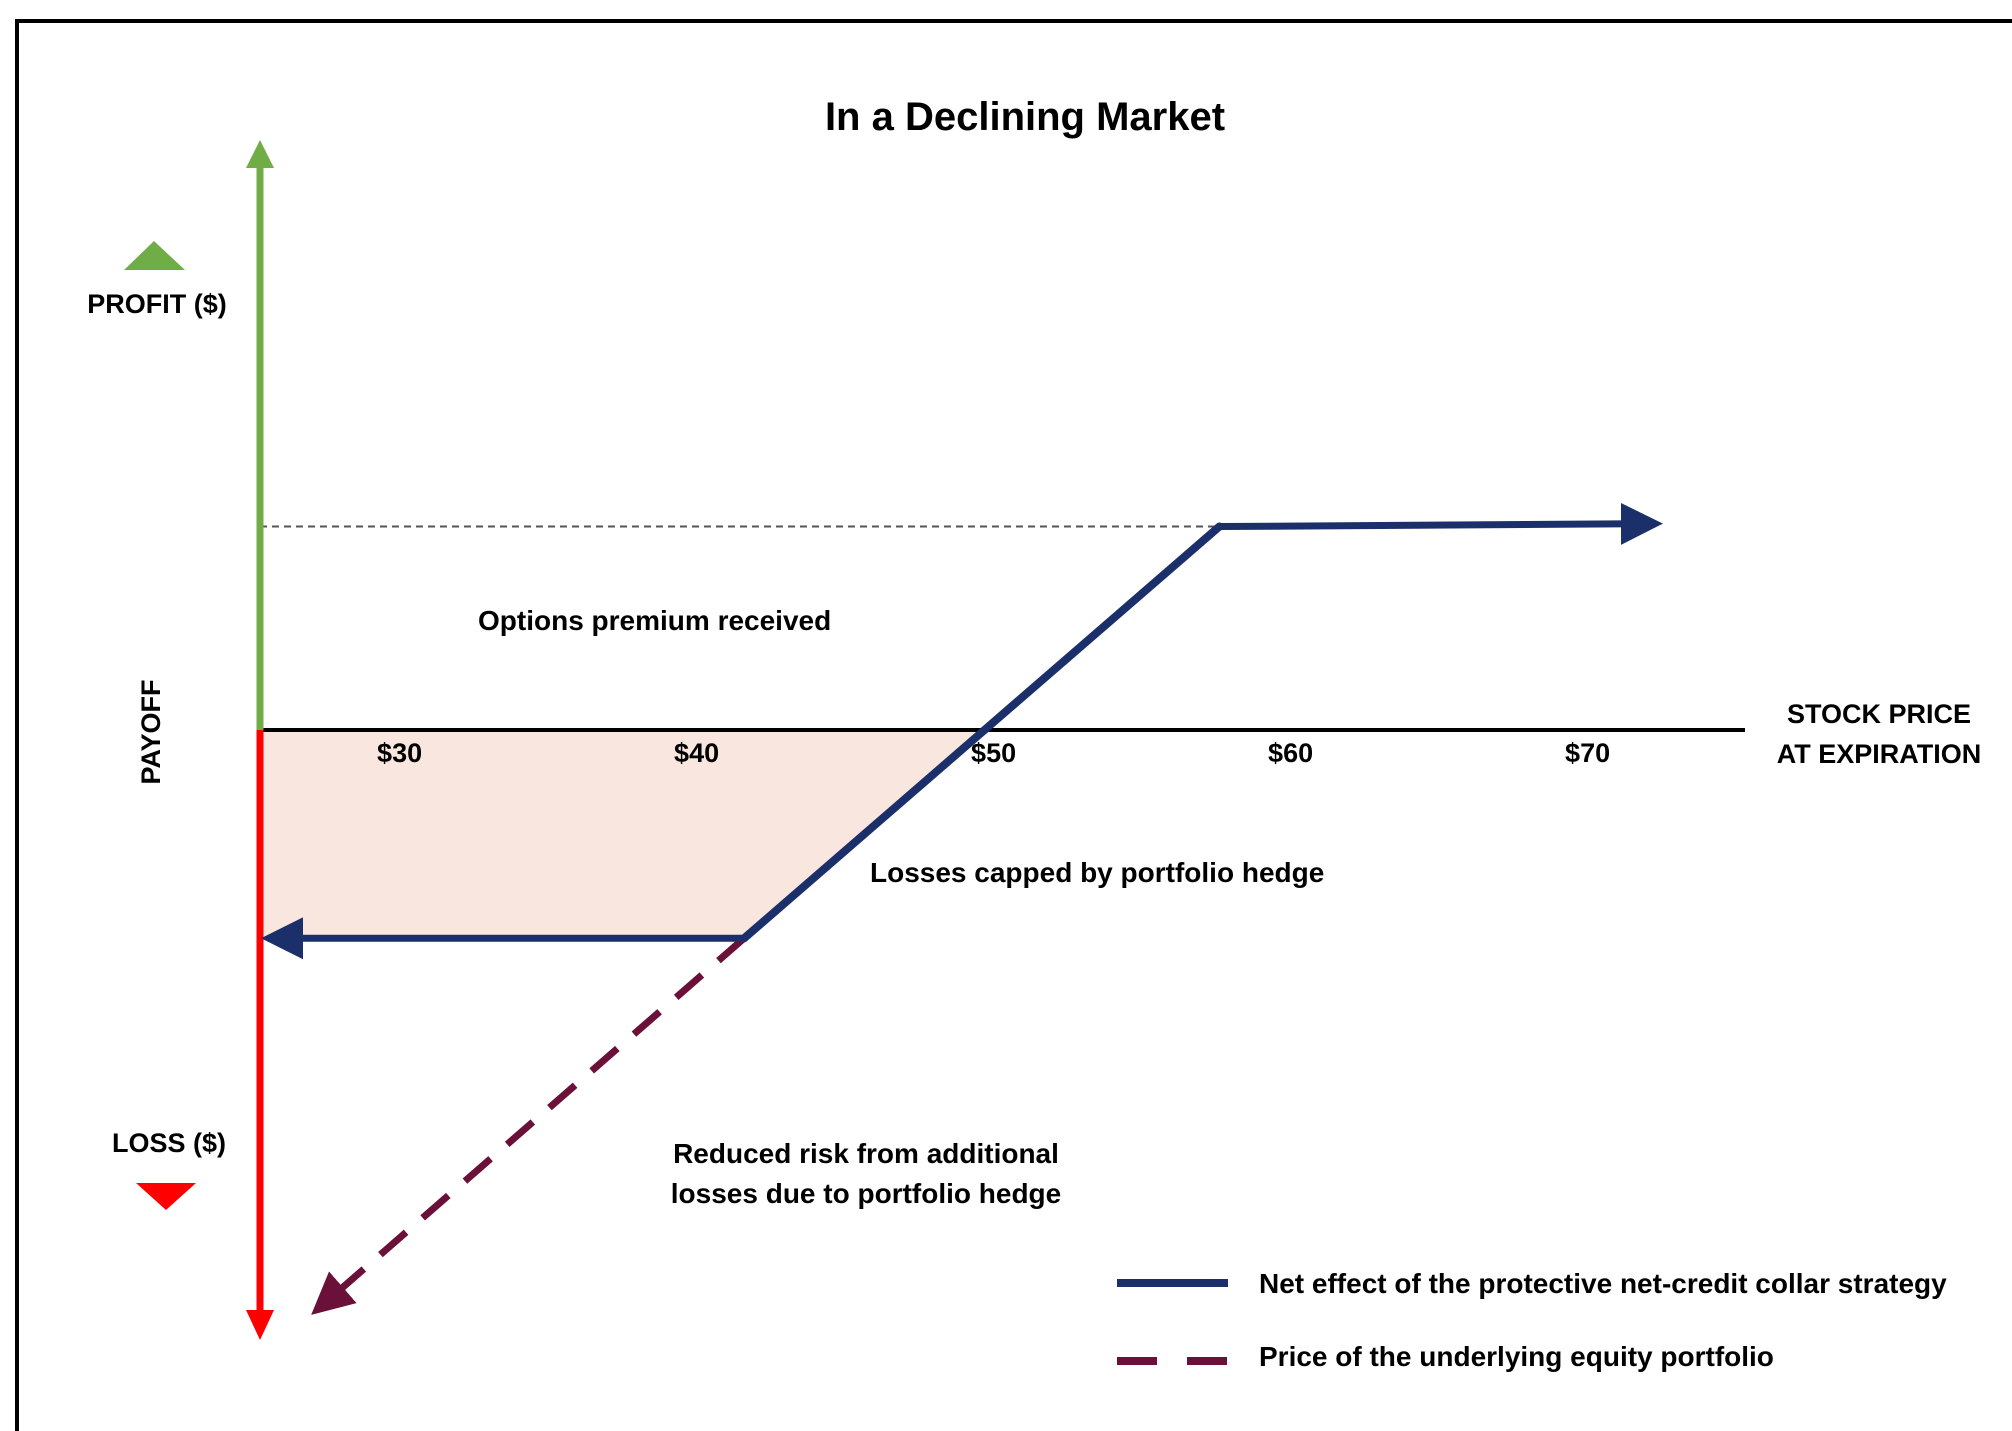  I want to click on annotation-premium: Options premium received, so click(654, 620).